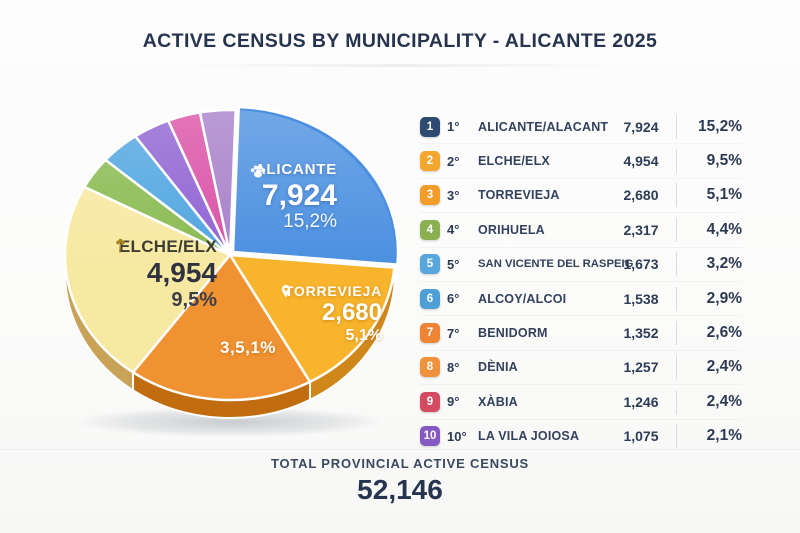  I want to click on pie-label-torrevieja-value: 2,680, so click(351, 313).